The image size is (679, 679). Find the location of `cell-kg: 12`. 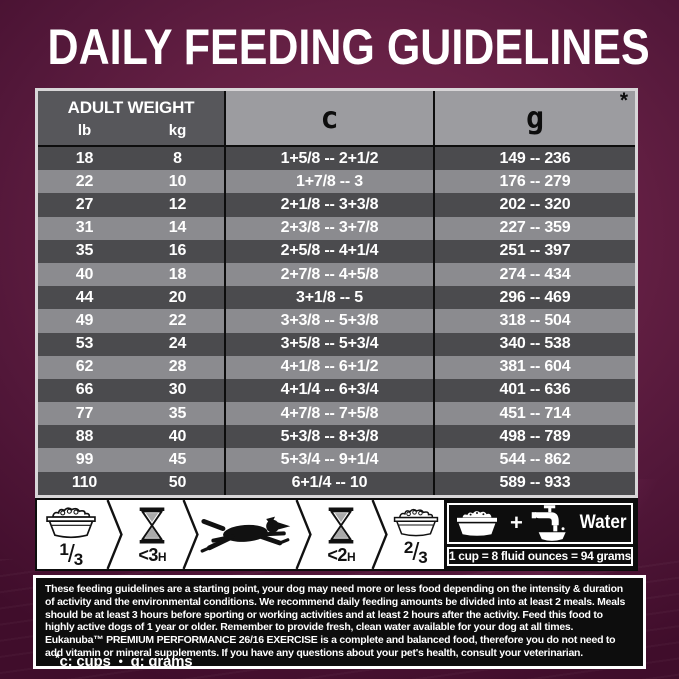

cell-kg: 12 is located at coordinates (177, 204).